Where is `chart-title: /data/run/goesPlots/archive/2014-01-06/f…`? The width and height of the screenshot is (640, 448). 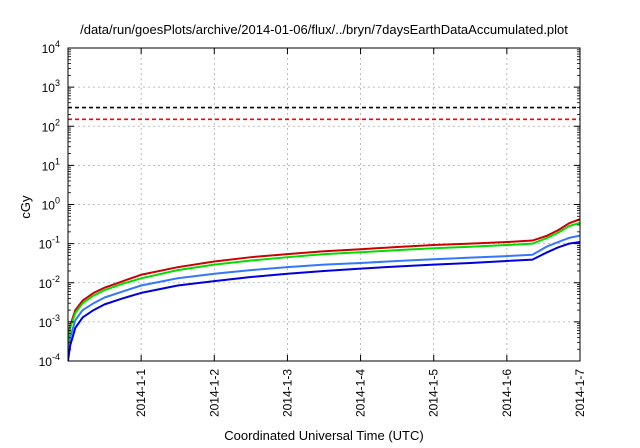 chart-title: /data/run/goesPlots/archive/2014-01-06/f… is located at coordinates (324, 29).